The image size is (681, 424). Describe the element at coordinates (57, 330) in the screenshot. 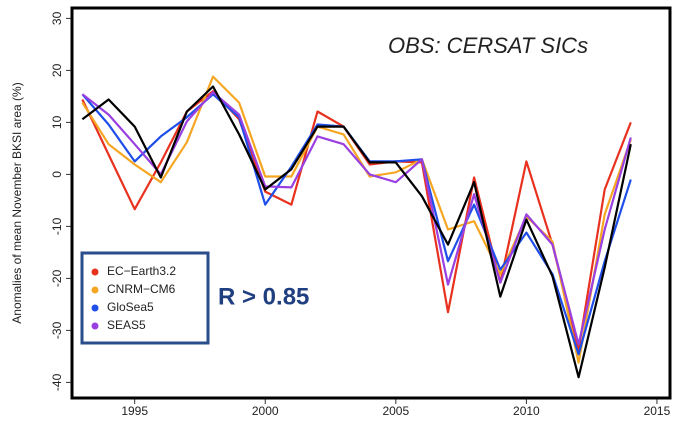

I see `y-tick-label: -30` at that location.